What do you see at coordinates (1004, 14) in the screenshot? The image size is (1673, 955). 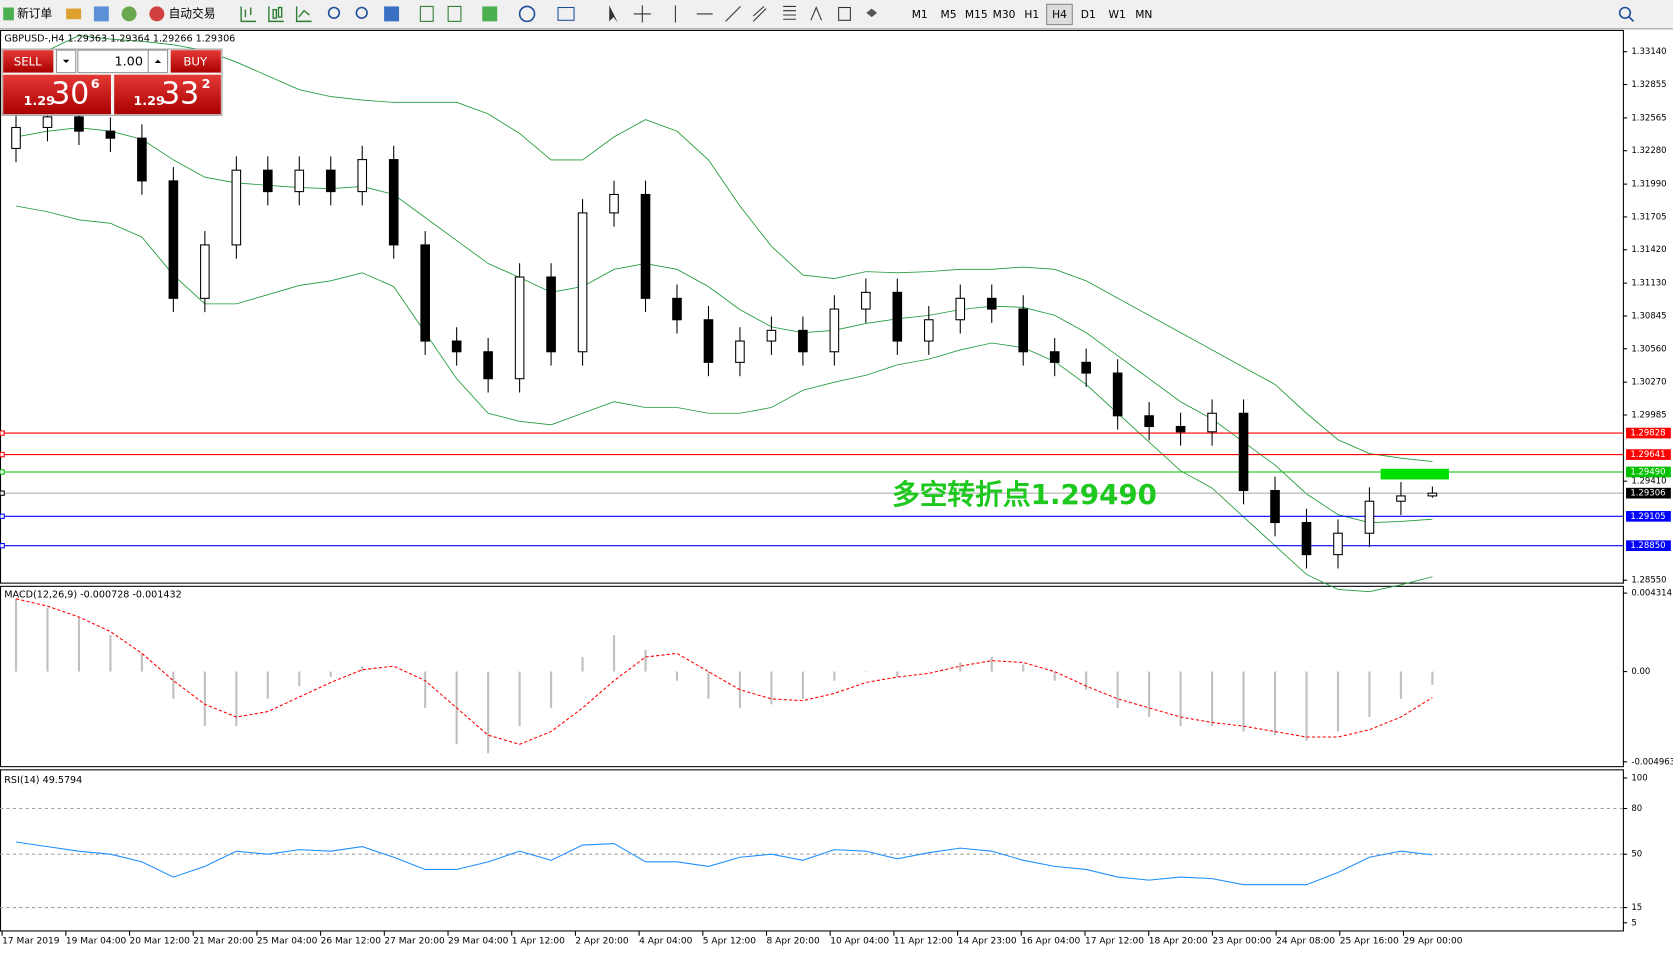 I see `timeframe-button: M30` at bounding box center [1004, 14].